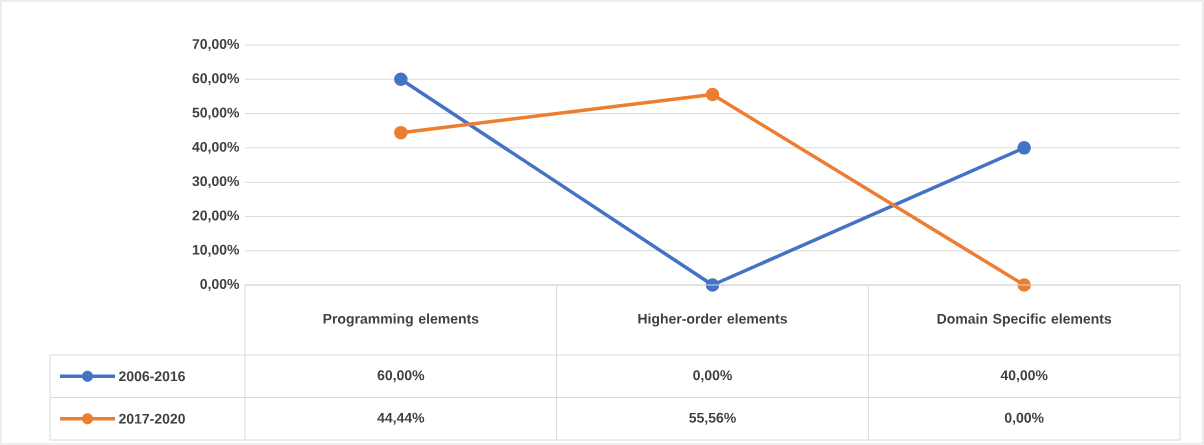 The width and height of the screenshot is (1204, 445). I want to click on data-label: 55,56%, so click(712, 418).